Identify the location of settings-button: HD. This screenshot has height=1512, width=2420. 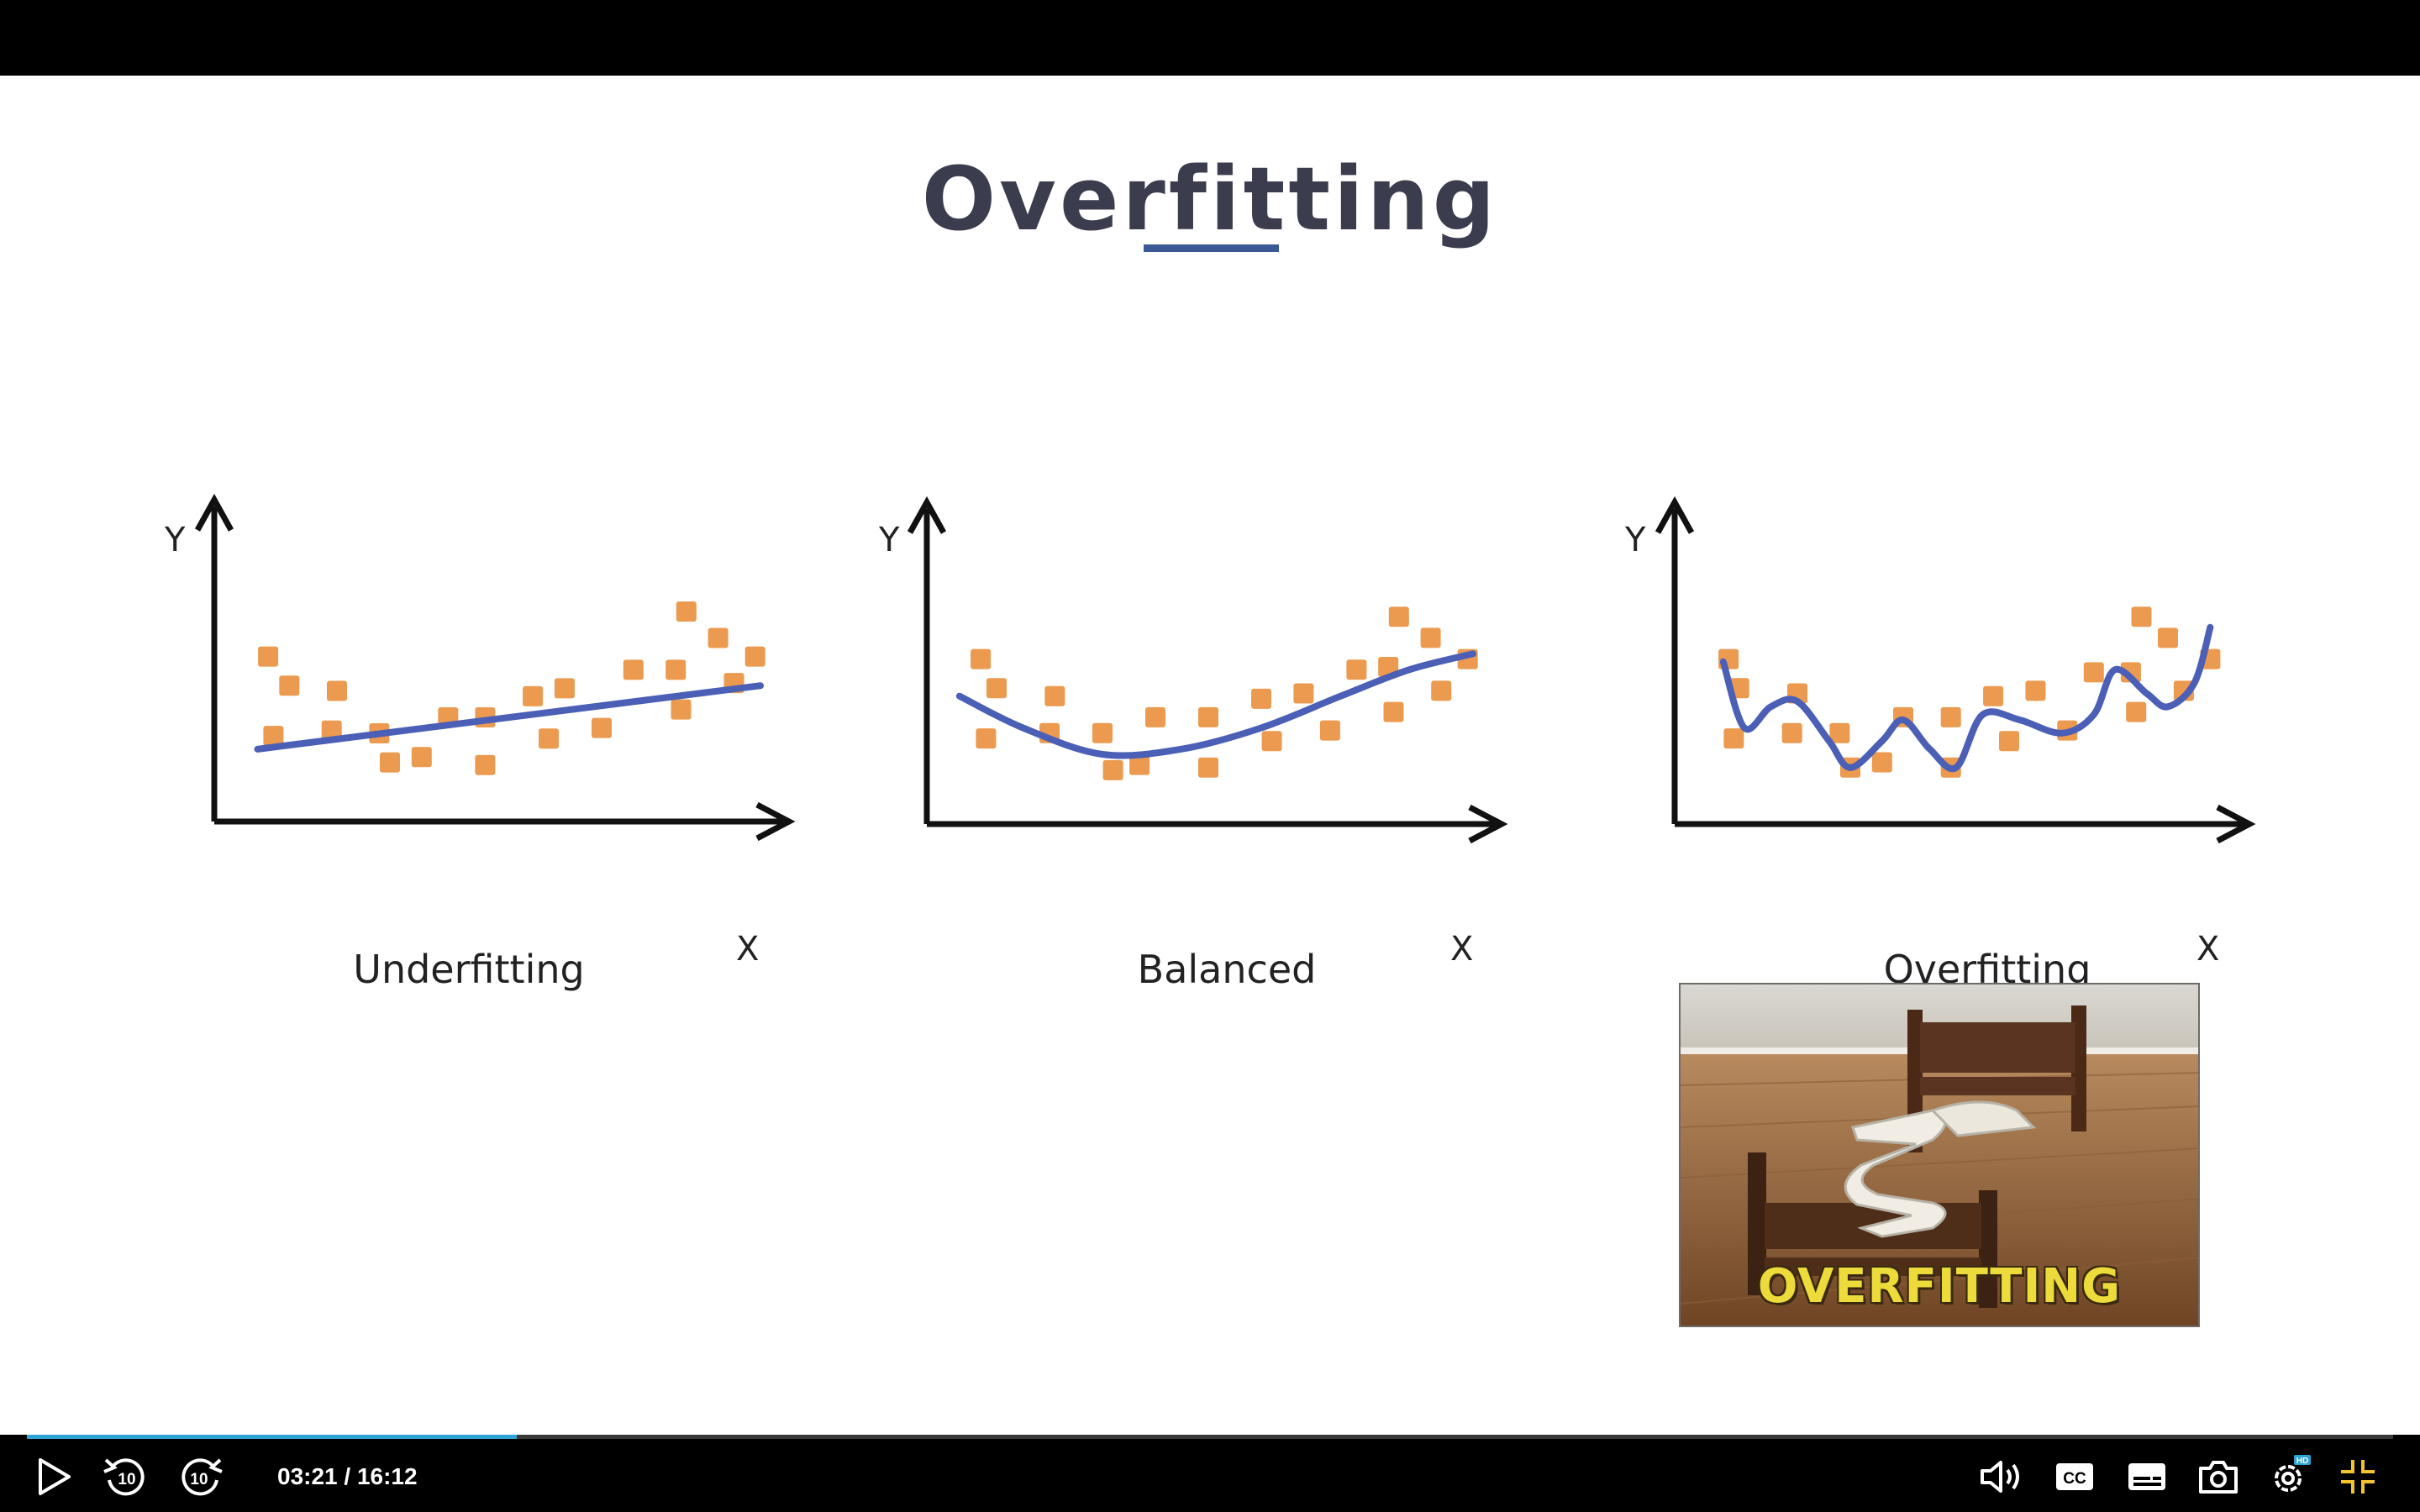
(2289, 1476).